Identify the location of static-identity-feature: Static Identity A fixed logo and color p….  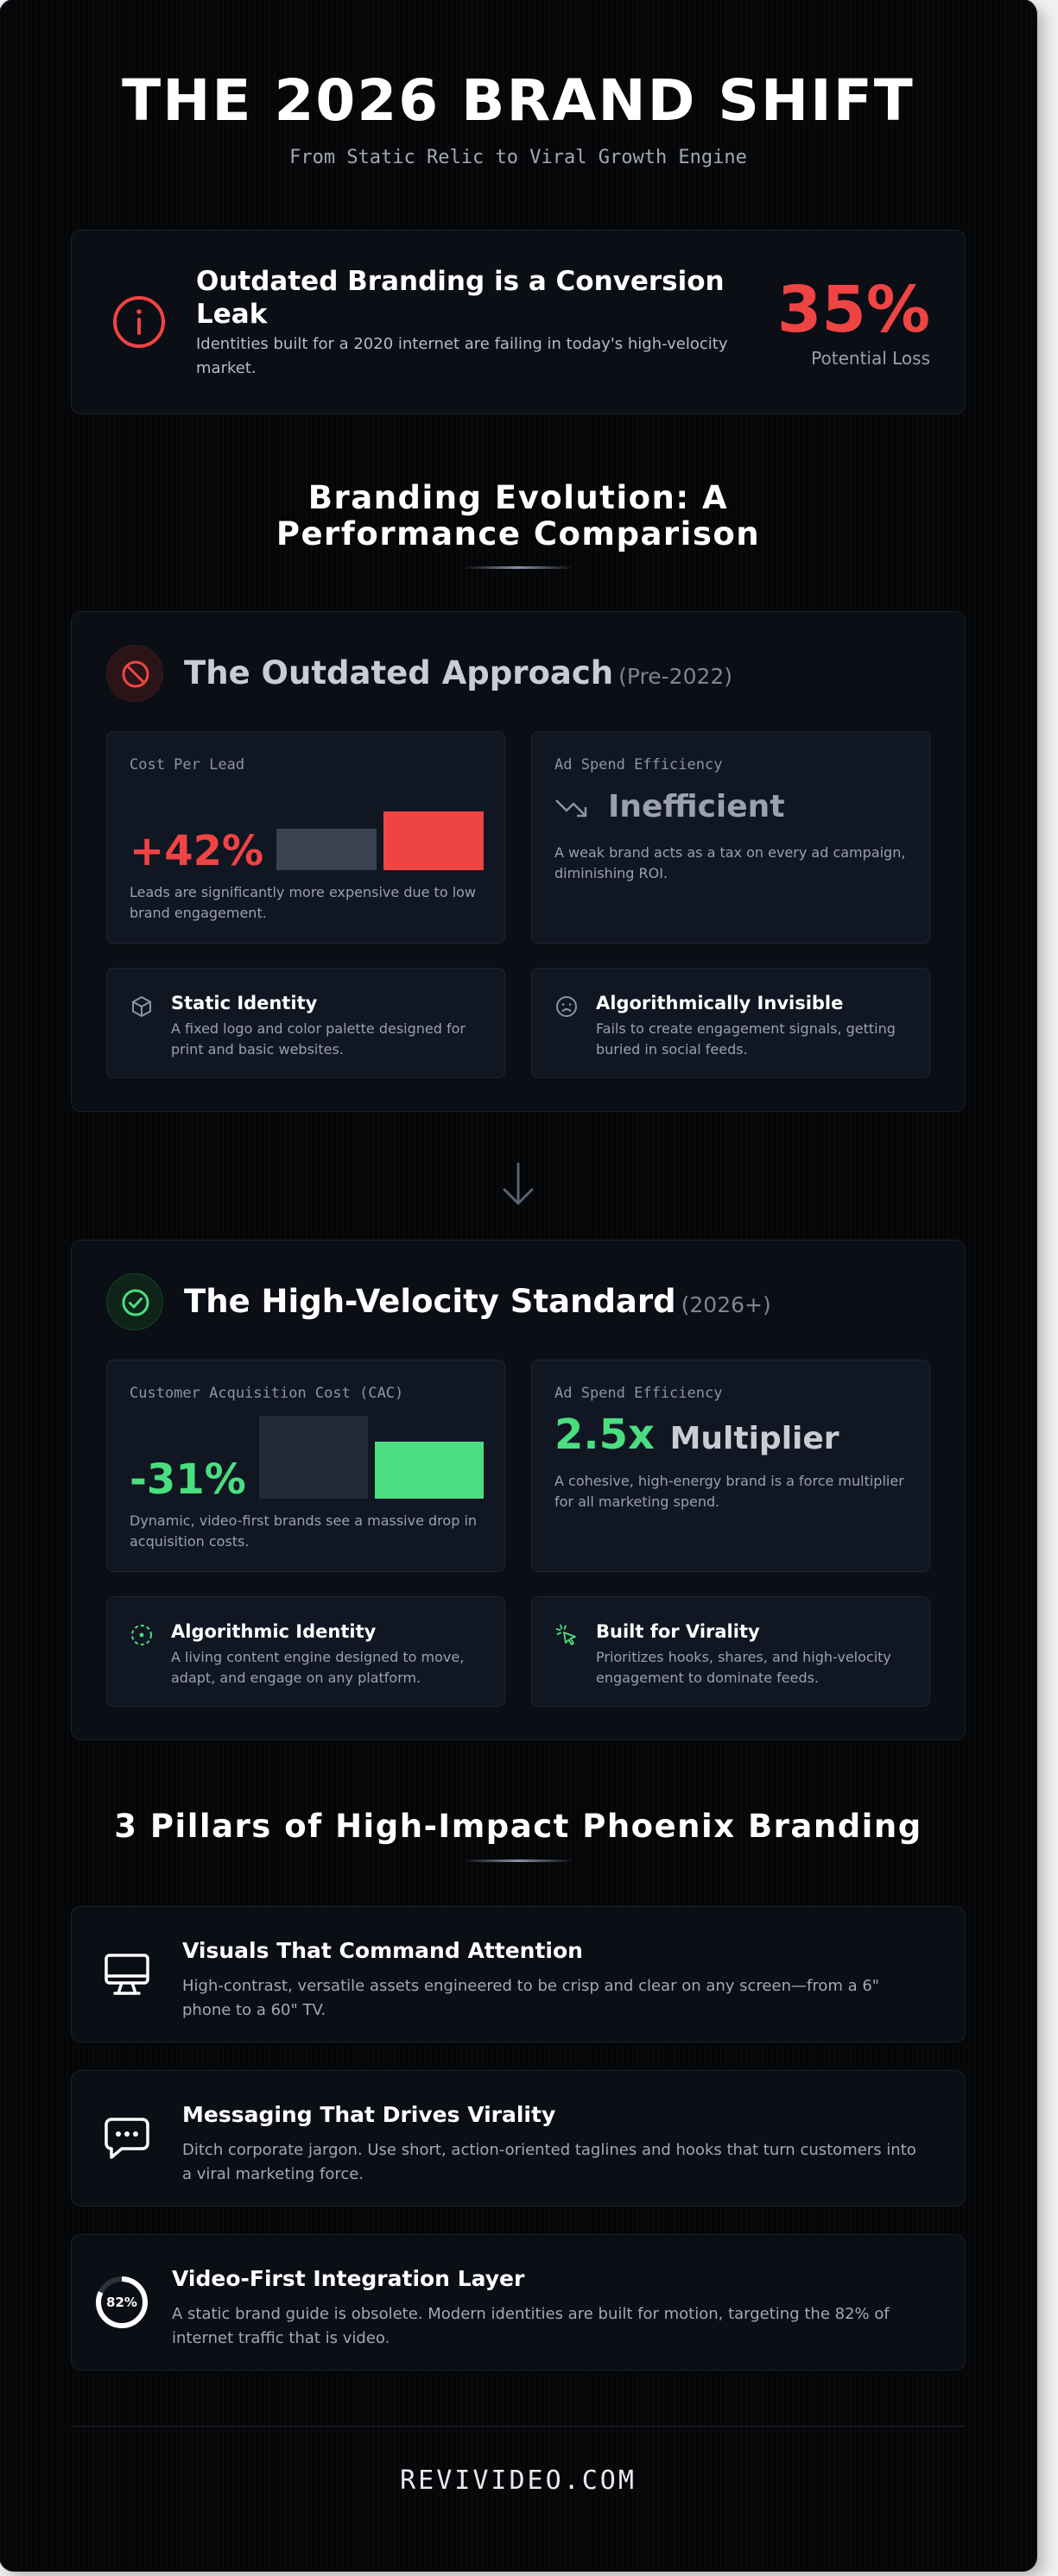
(305, 1023).